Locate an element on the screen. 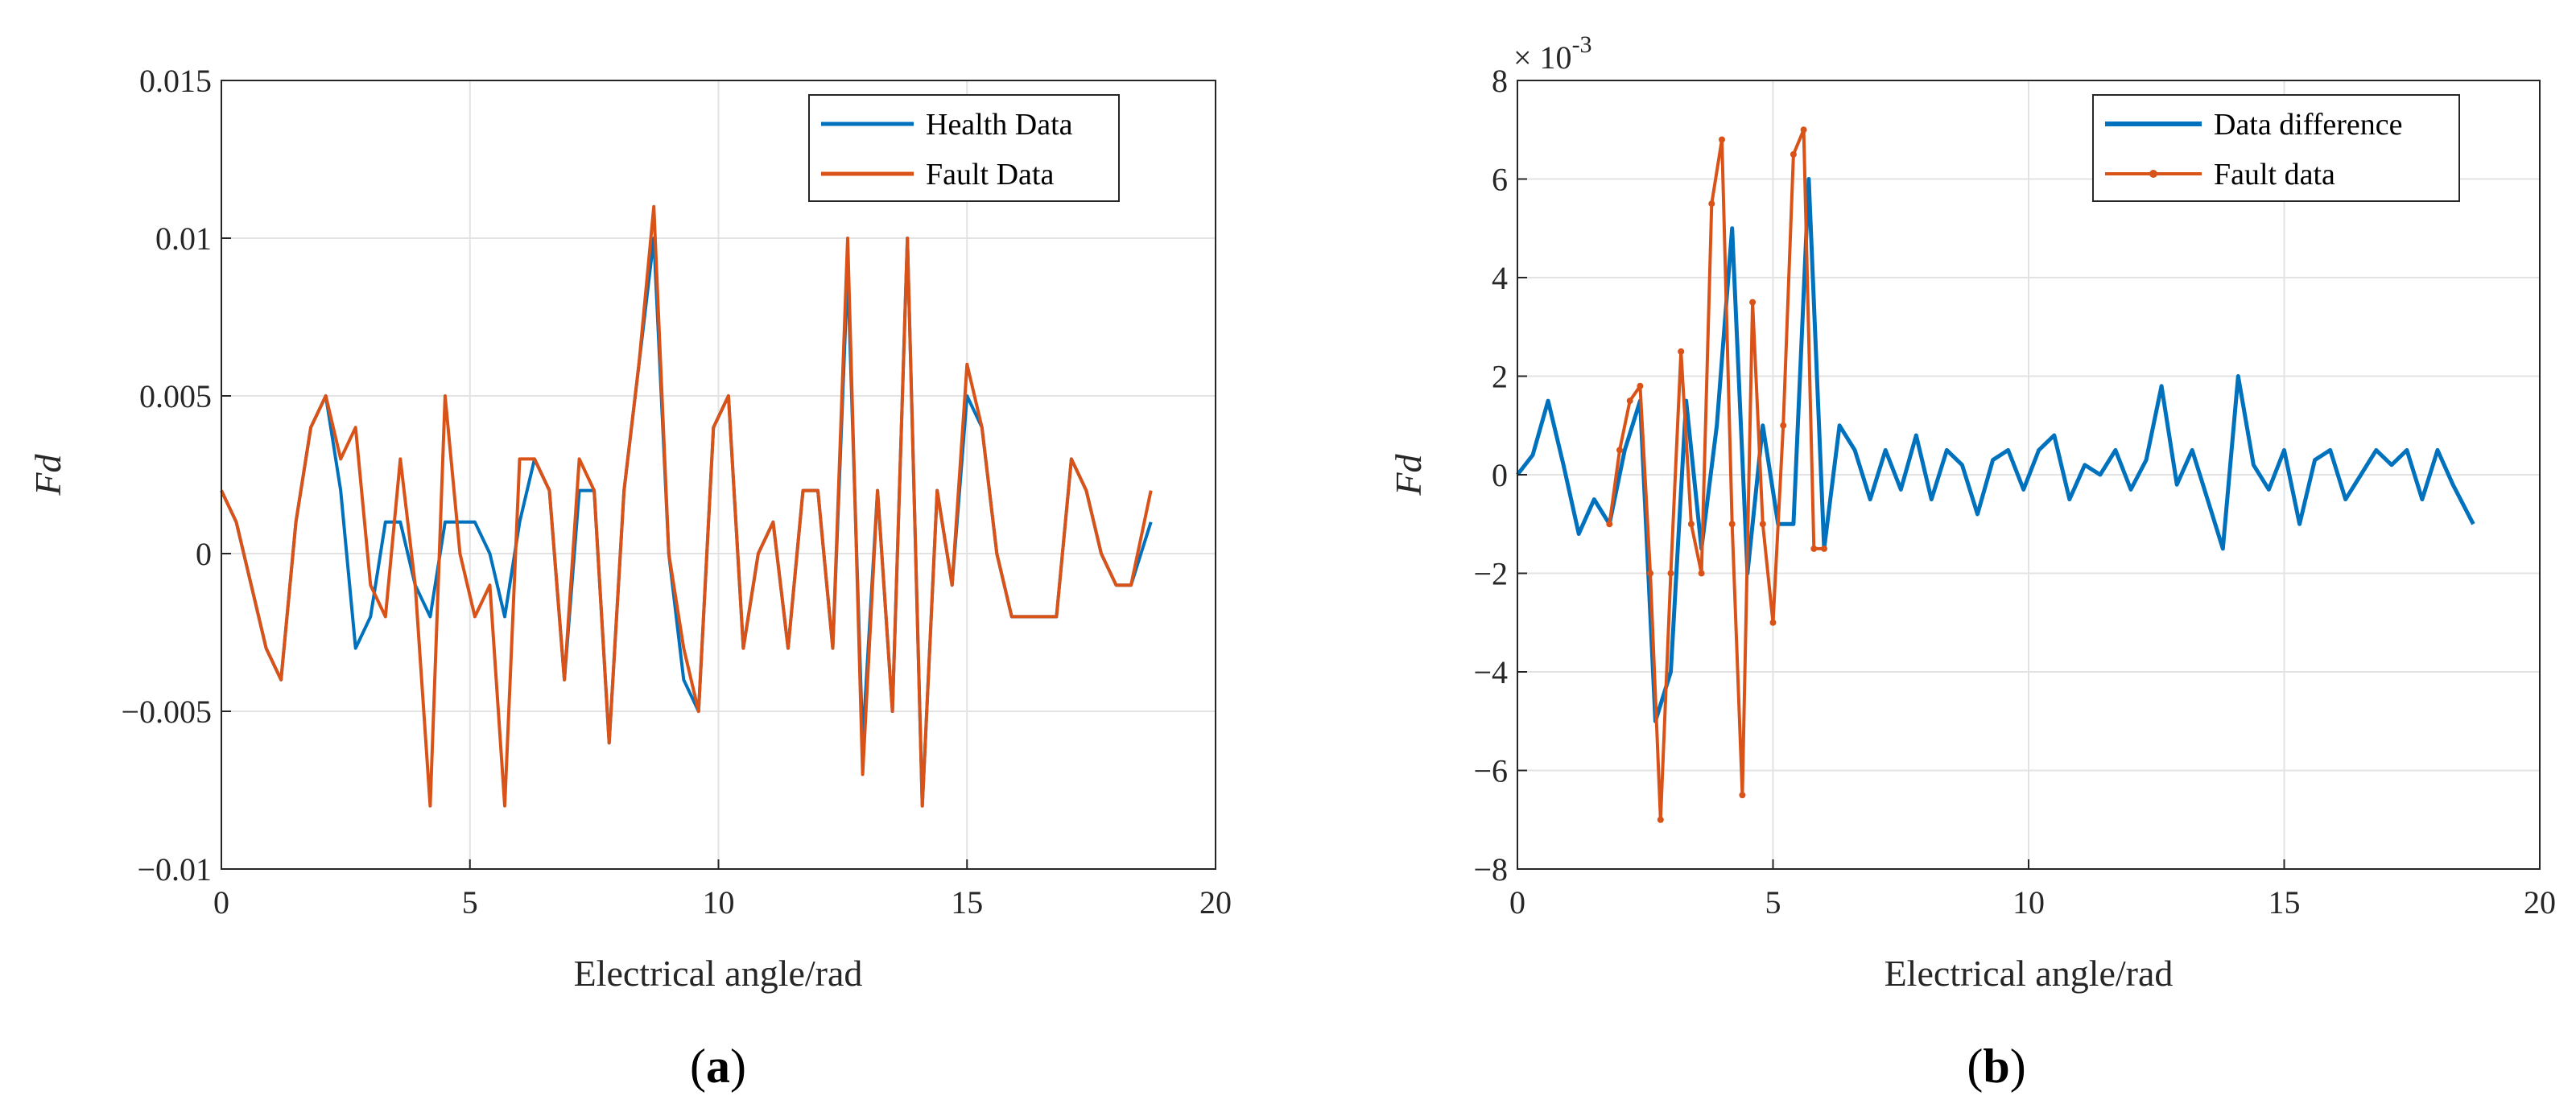  panel-caption-a: (a) is located at coordinates (718, 1066).